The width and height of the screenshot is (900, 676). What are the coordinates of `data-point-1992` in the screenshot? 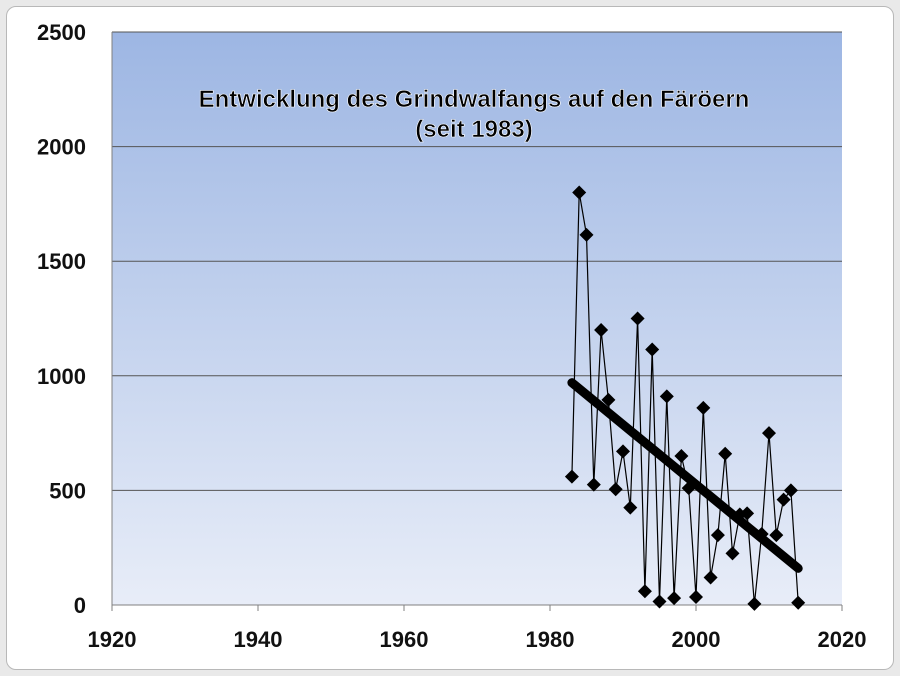 It's located at (637, 318).